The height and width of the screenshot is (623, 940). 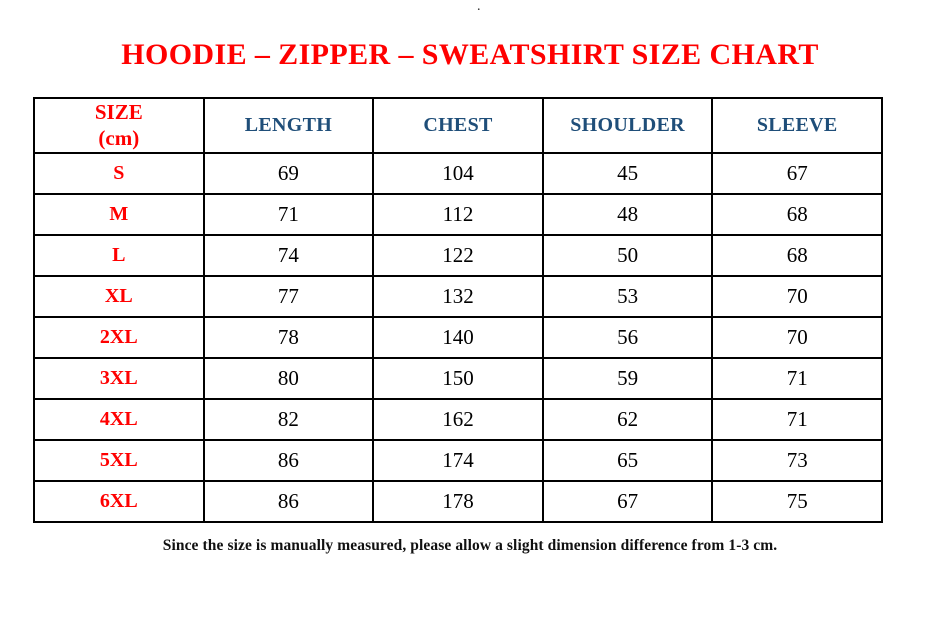 I want to click on column-header-size: SIZE (cm), so click(x=119, y=125).